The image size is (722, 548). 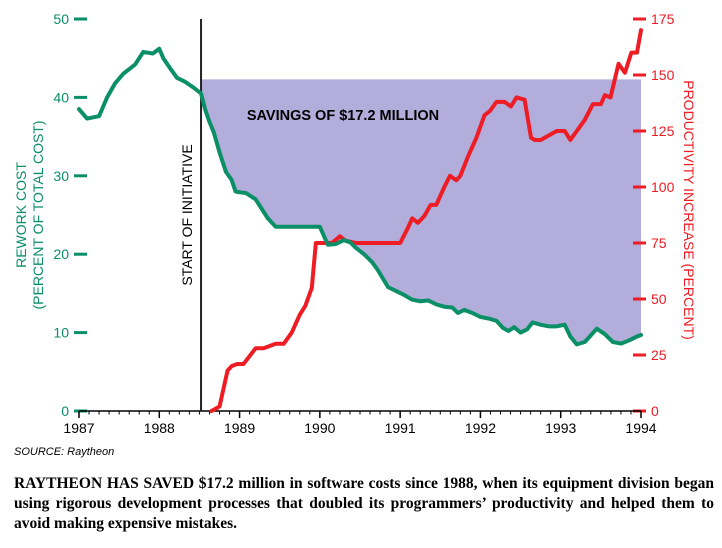 I want to click on right-tick-label: 100, so click(x=663, y=187).